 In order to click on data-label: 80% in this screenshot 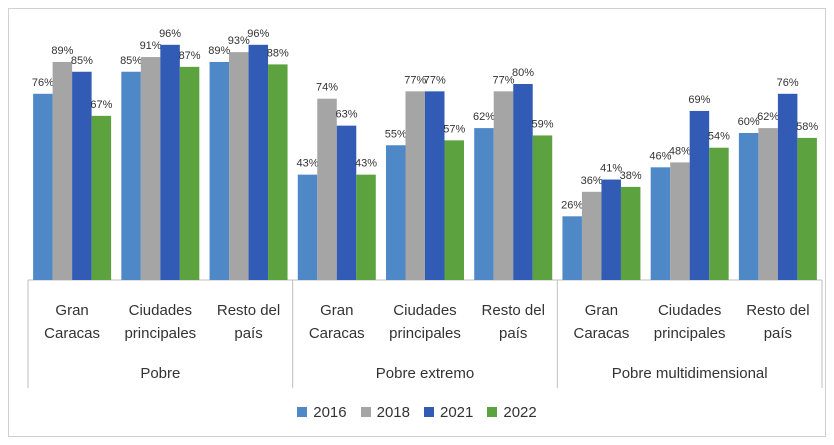, I will do `click(523, 73)`.